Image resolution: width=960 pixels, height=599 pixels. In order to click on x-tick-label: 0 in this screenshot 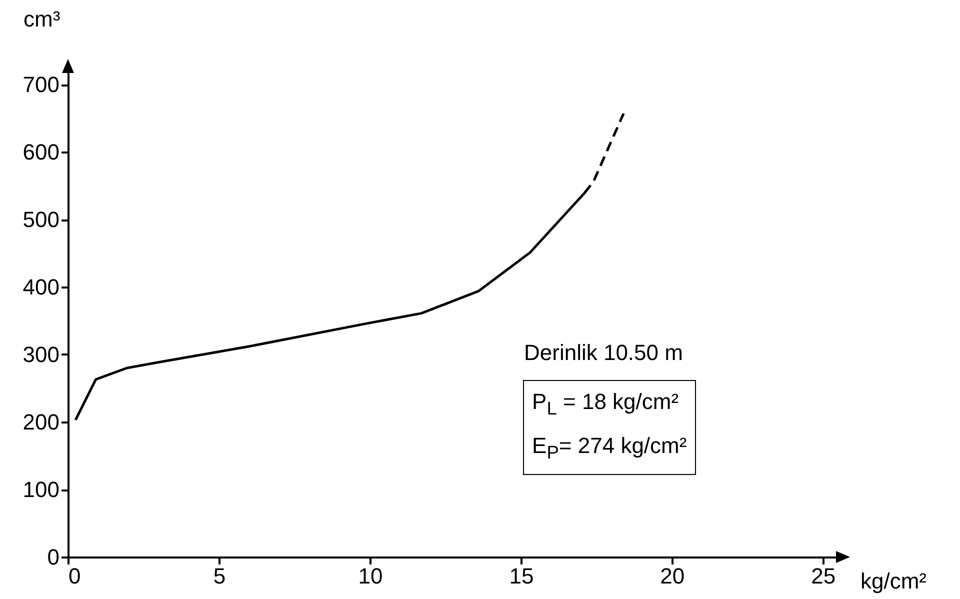, I will do `click(74, 576)`.